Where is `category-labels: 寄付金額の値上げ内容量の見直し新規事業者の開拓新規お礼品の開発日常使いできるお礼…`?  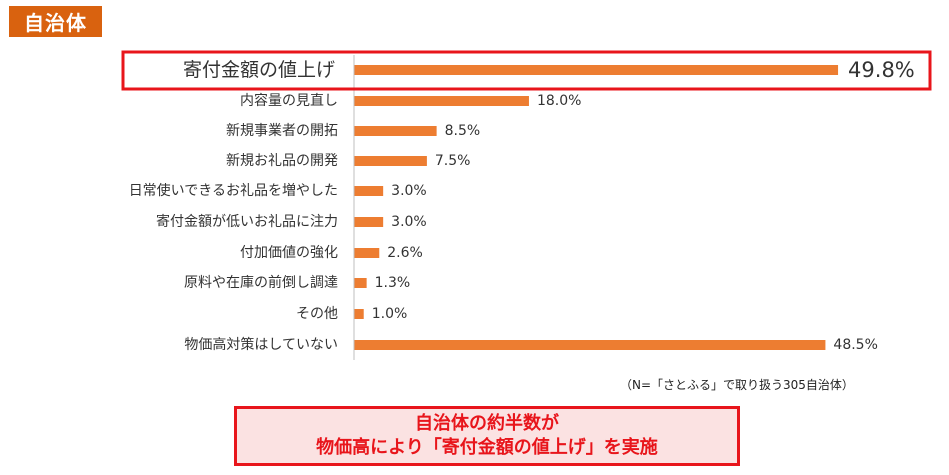 category-labels: 寄付金額の値上げ内容量の見直し新規事業者の開拓新規お礼品の開発日常使いできるお礼… is located at coordinates (233, 206).